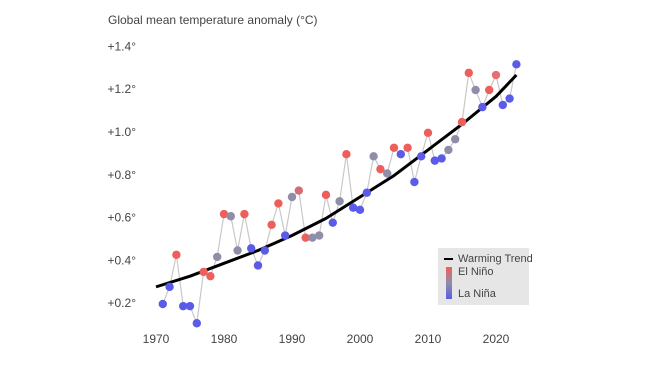 The width and height of the screenshot is (668, 376). What do you see at coordinates (122, 218) in the screenshot?
I see `y-tick-label: +0.6°` at bounding box center [122, 218].